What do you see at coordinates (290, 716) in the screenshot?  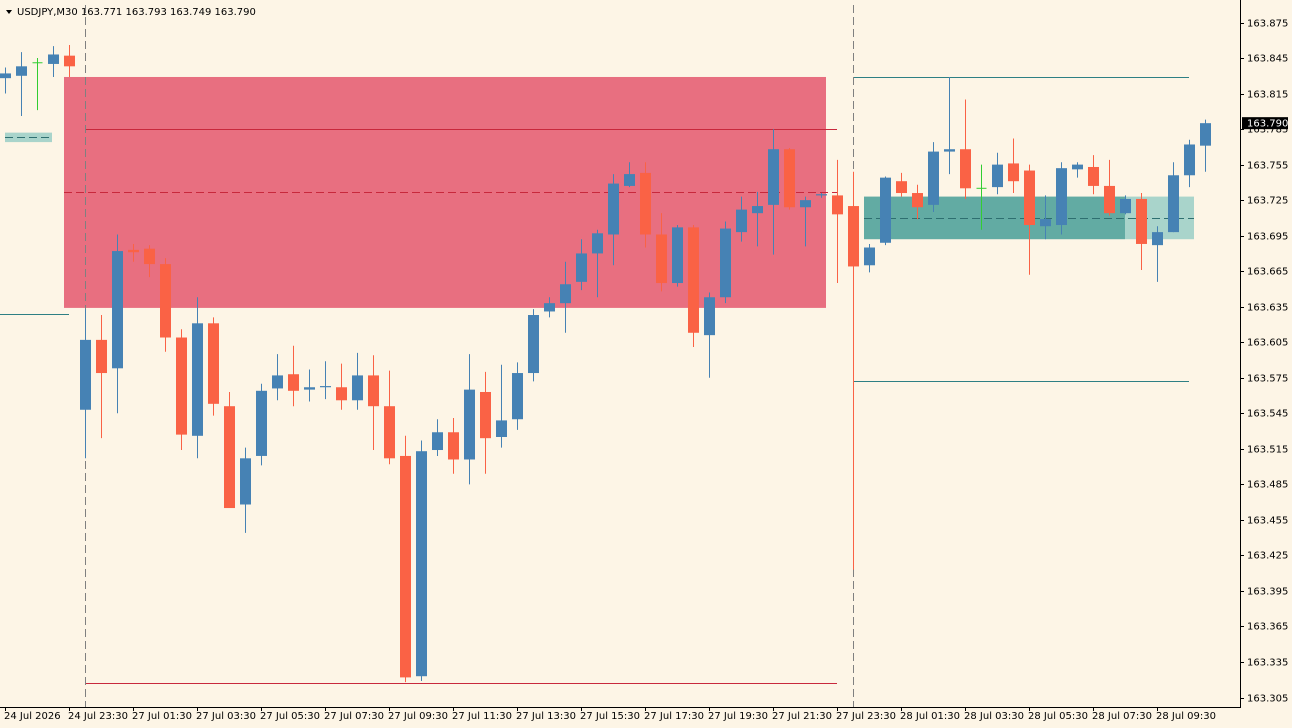 I see `x-tick-label: 27 Jul 05:30` at bounding box center [290, 716].